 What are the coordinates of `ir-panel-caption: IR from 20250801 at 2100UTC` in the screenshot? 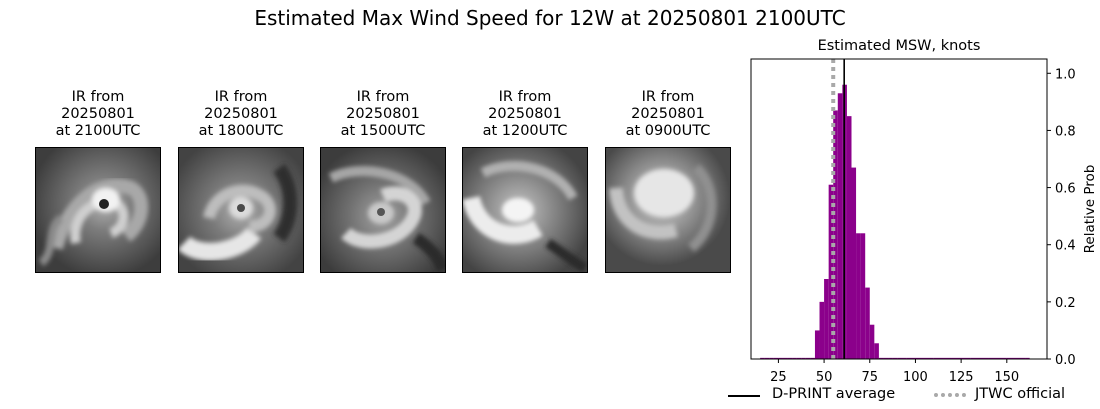 It's located at (98, 115).